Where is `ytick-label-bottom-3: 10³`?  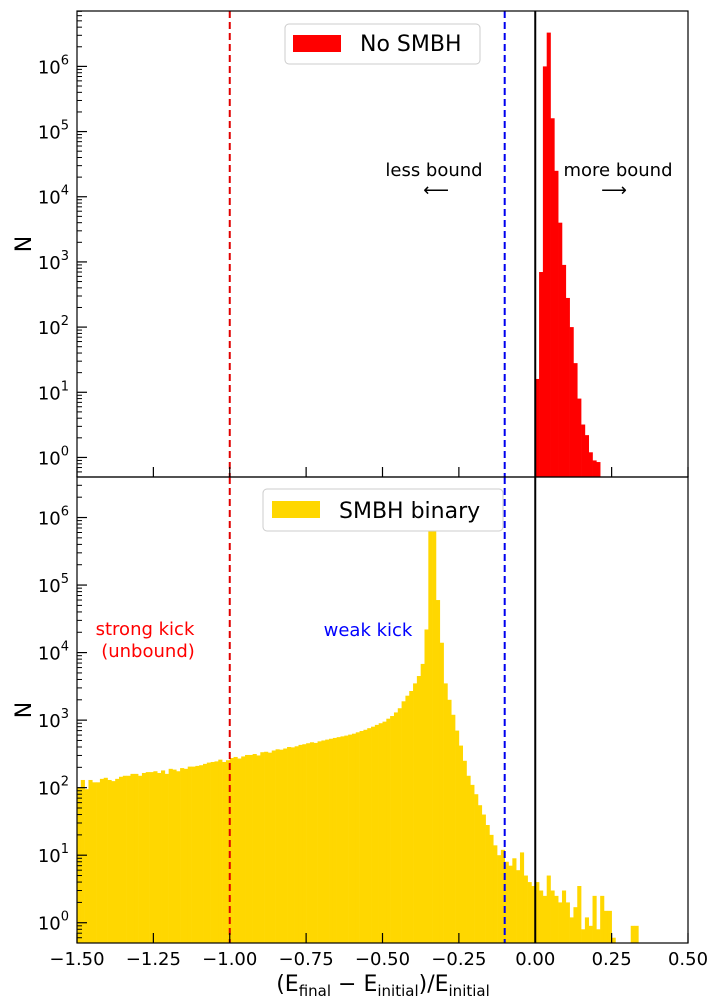 ytick-label-bottom-3: 10³ is located at coordinates (53, 719).